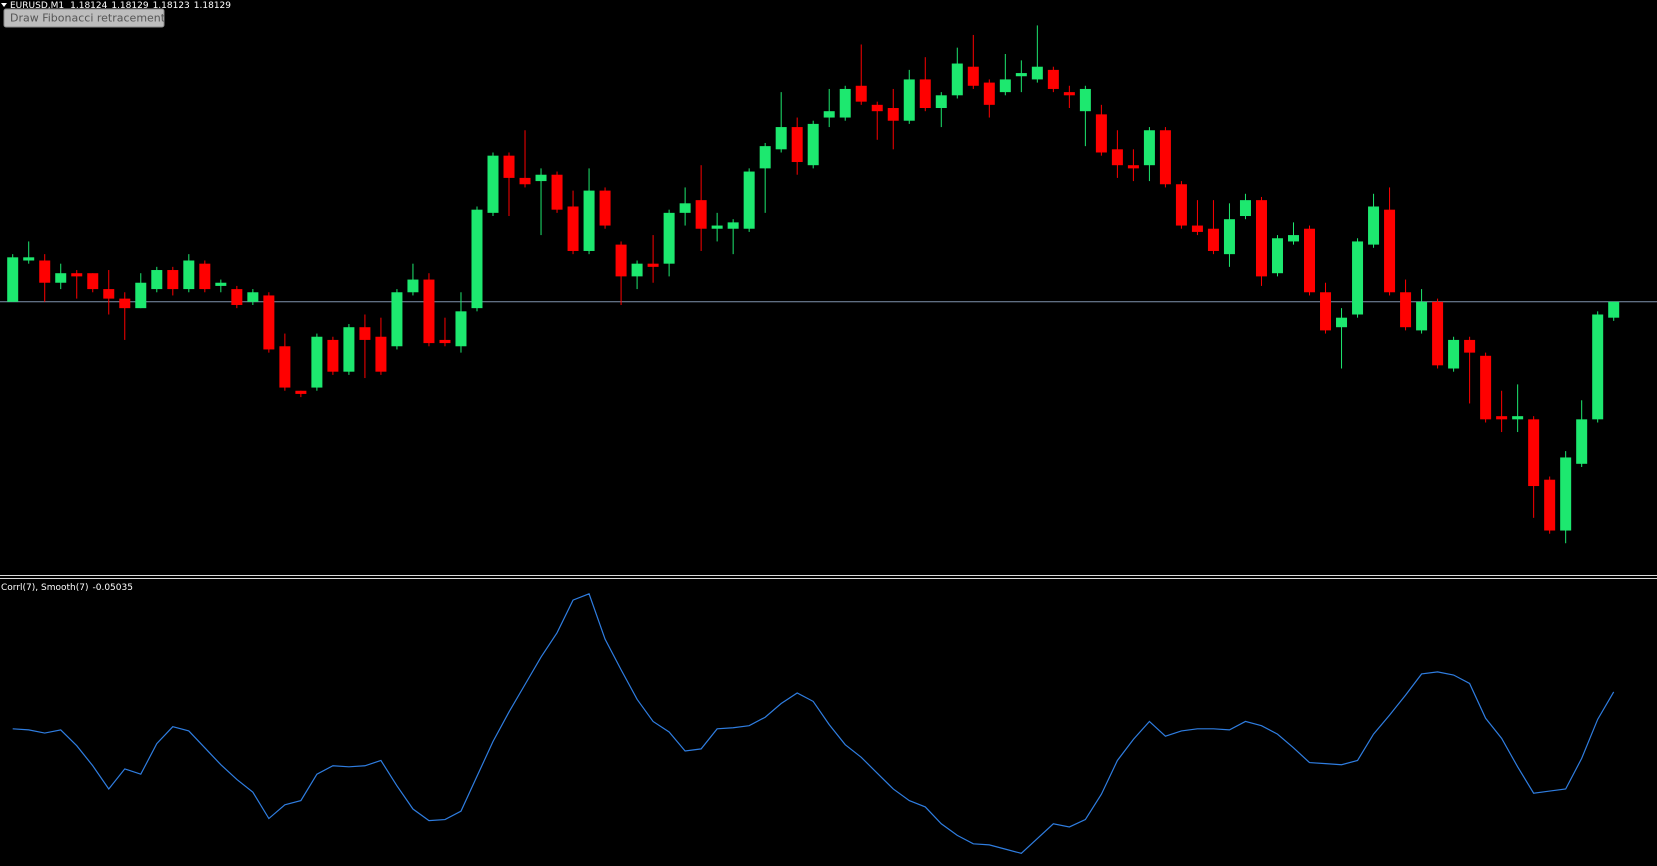 The image size is (1657, 866). What do you see at coordinates (88, 18) in the screenshot?
I see `tooltip-text: Draw Fibonacci retracement` at bounding box center [88, 18].